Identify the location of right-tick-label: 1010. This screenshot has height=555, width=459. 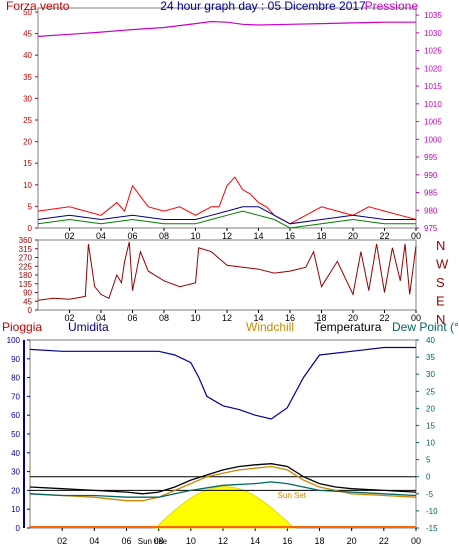
(433, 104).